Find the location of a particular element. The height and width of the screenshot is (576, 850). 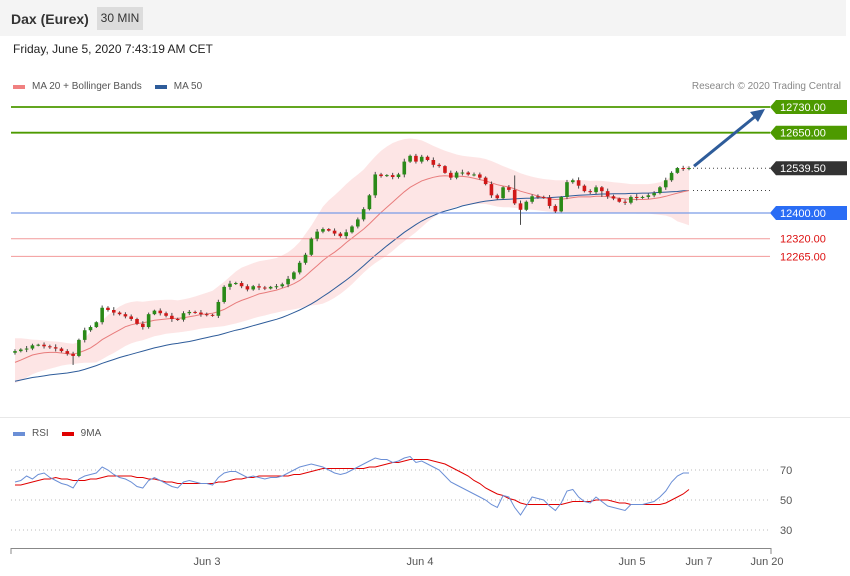

rsi9ma-legend-swatch is located at coordinates (67, 433).